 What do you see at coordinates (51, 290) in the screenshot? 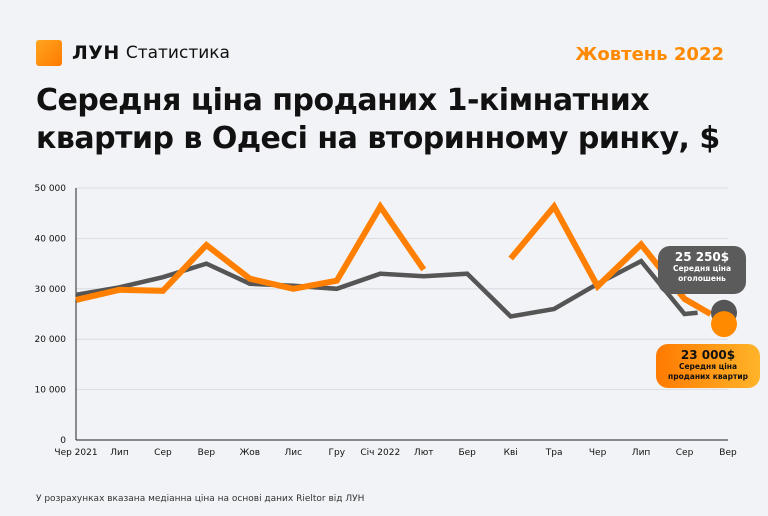
I see `y-tick-label: 30 000` at bounding box center [51, 290].